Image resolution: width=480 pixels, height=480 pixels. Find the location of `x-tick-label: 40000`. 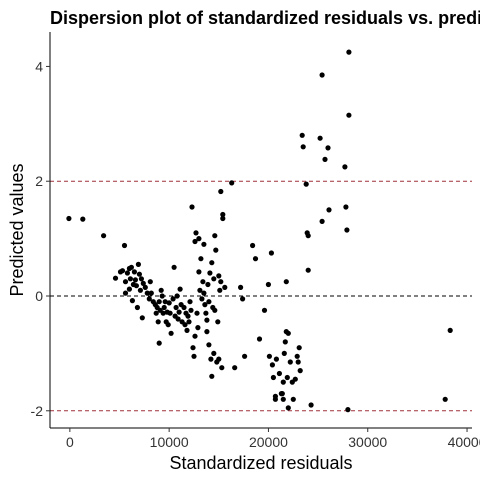

x-tick-label: 40000 is located at coordinates (464, 442).